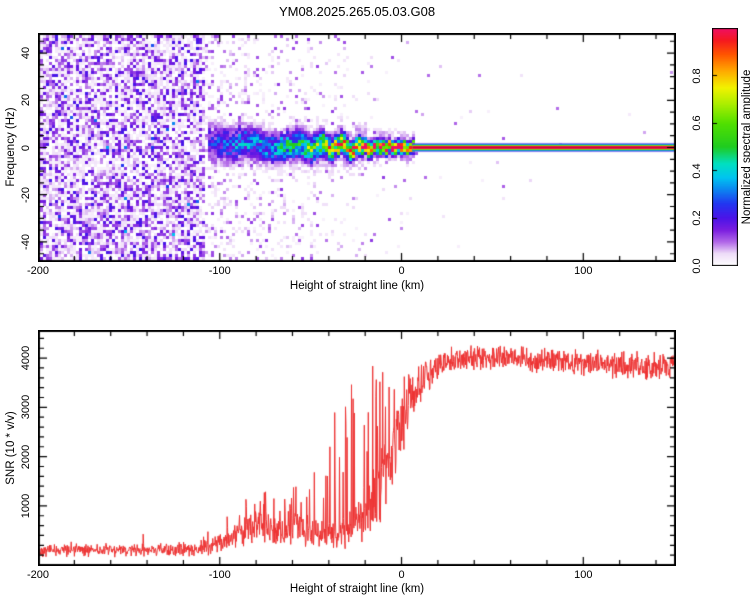  Describe the element at coordinates (697, 266) in the screenshot. I see `colorbar-tick-label: 0.0` at that location.